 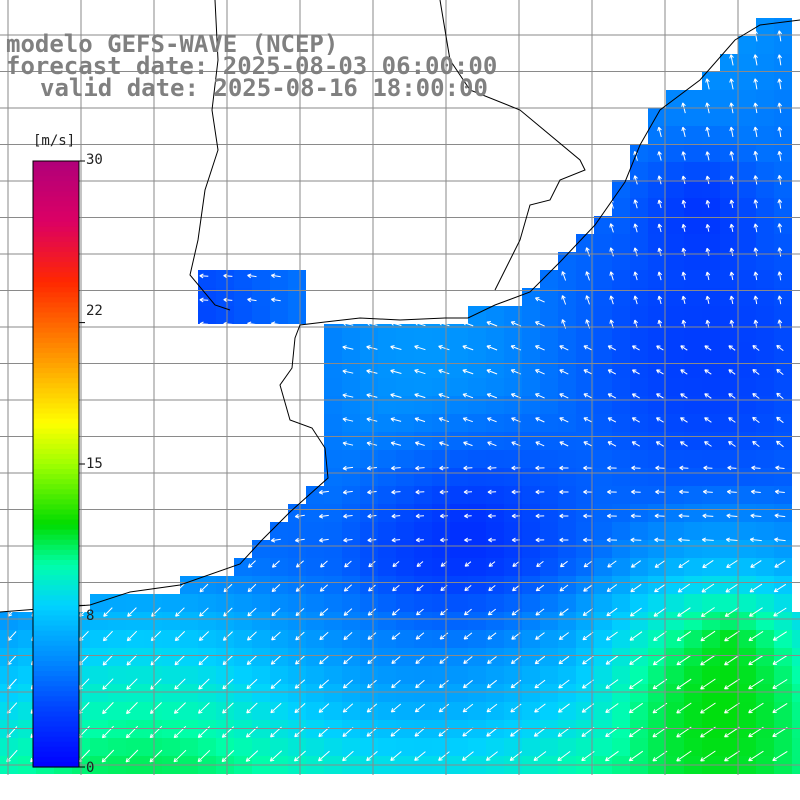 I want to click on colorbar-tick-label: 15, so click(x=94, y=464).